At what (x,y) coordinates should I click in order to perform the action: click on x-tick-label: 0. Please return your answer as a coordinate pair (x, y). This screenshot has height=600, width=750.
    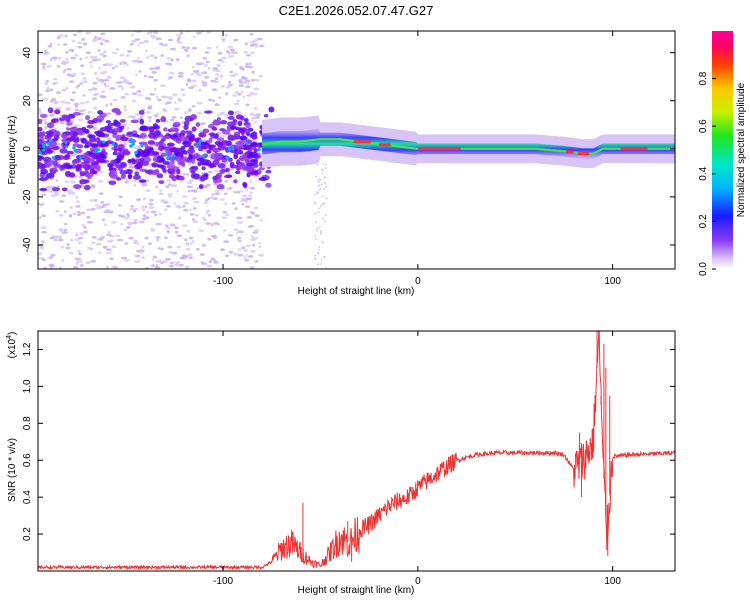
    Looking at the image, I should click on (418, 581).